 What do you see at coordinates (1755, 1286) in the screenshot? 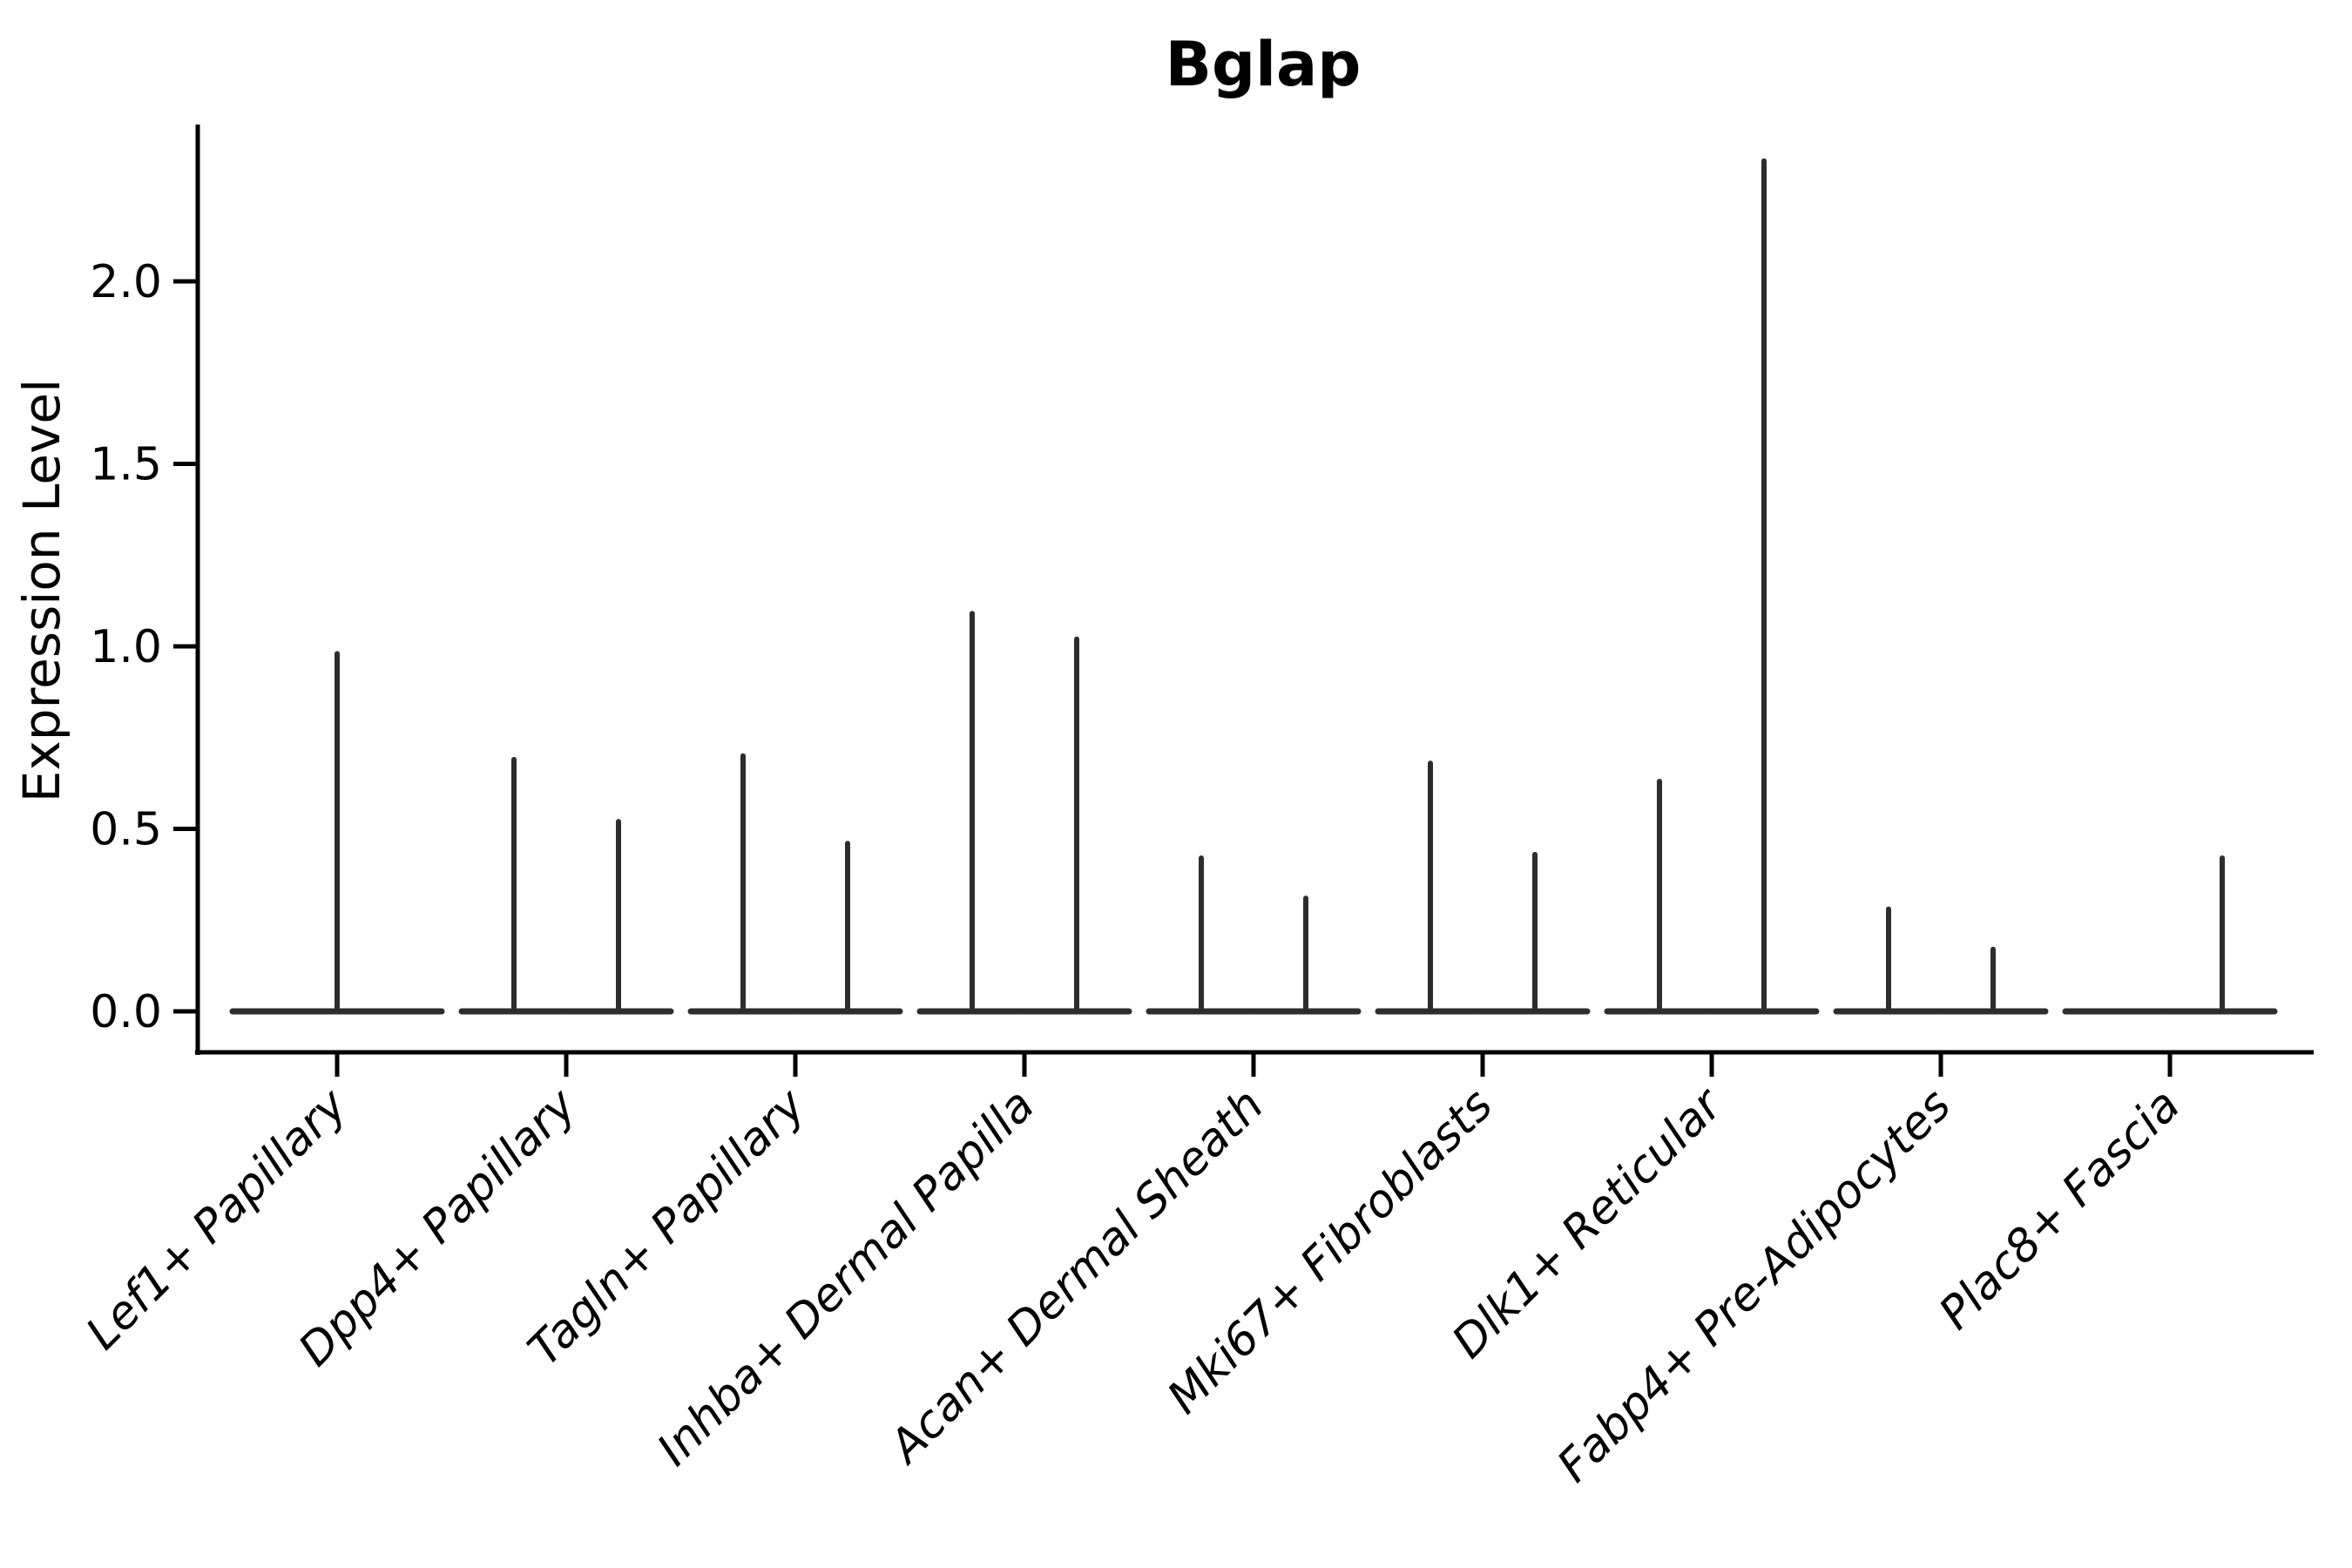
I see `x-category-label: Fabp4+ Pre-Adipocytes` at bounding box center [1755, 1286].